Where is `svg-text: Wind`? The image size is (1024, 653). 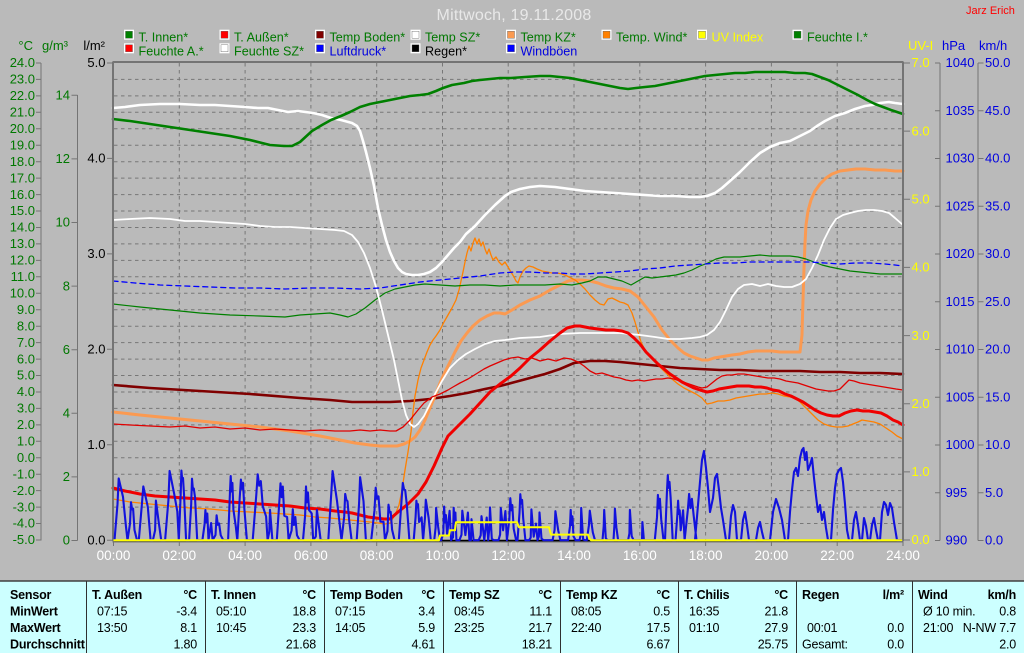
svg-text: Wind is located at coordinates (933, 595).